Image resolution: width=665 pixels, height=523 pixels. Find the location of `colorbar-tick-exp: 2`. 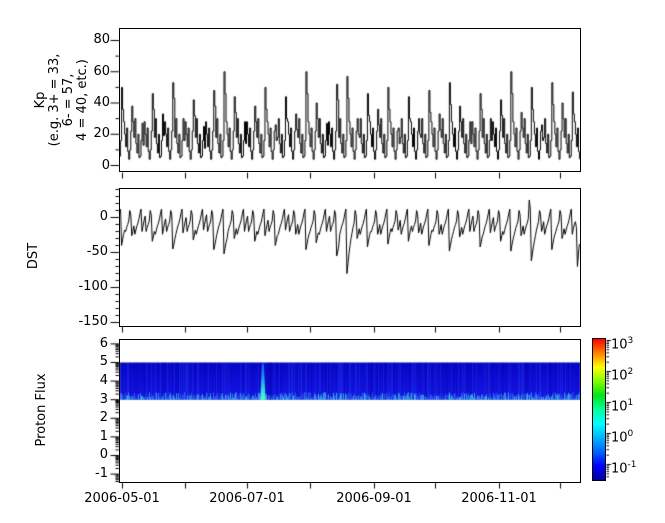

colorbar-tick-exp: 2 is located at coordinates (630, 372).